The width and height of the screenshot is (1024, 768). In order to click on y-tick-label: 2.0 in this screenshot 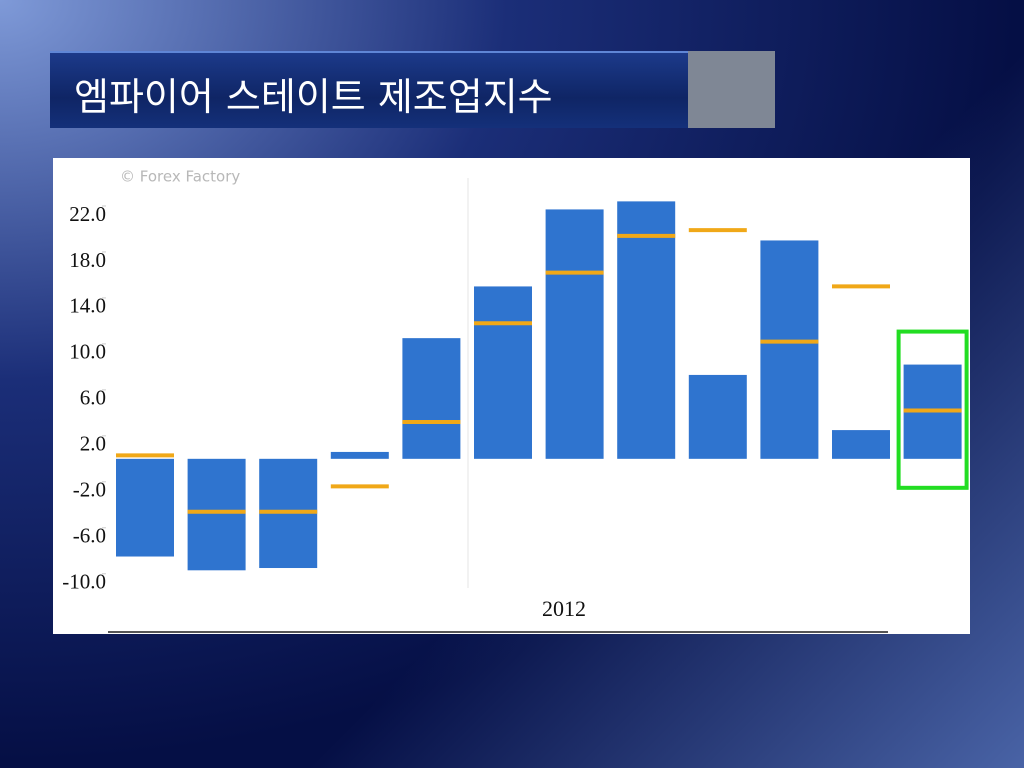, I will do `click(93, 444)`.